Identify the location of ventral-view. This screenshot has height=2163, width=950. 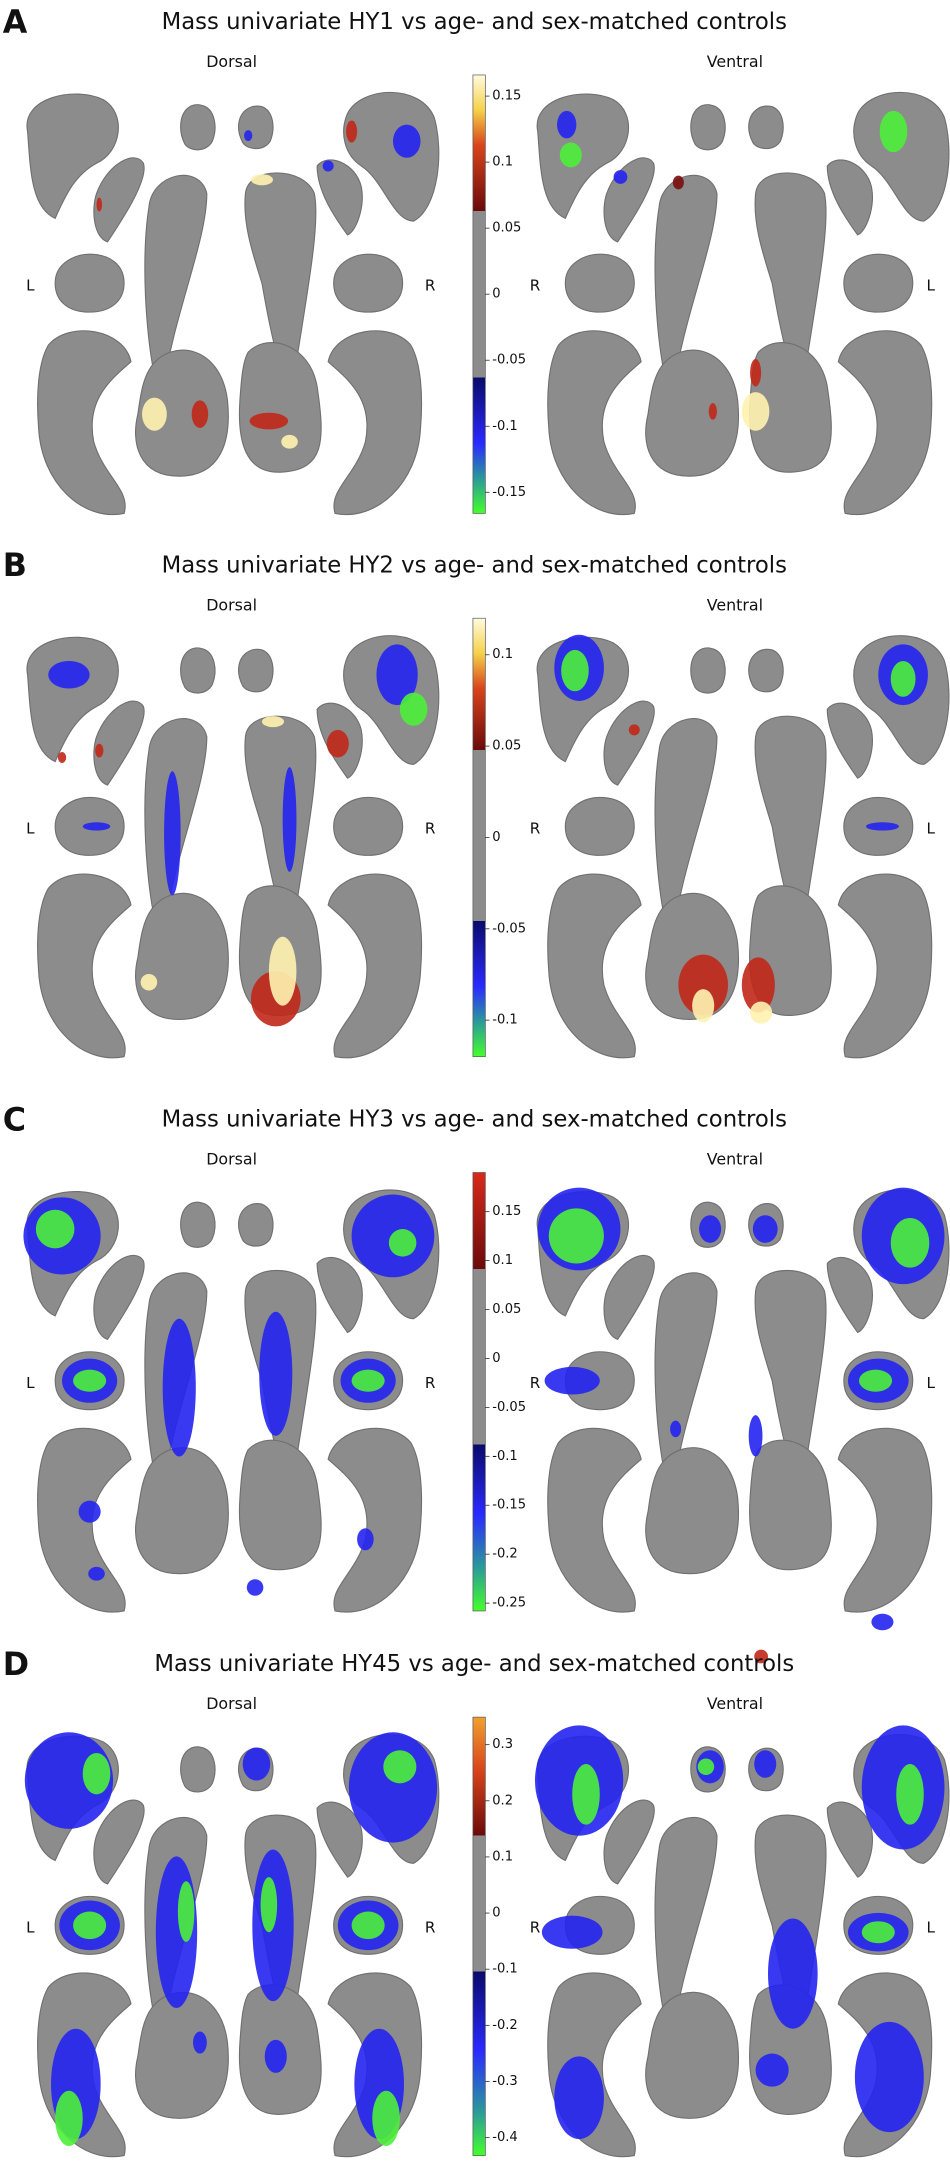
(743, 303).